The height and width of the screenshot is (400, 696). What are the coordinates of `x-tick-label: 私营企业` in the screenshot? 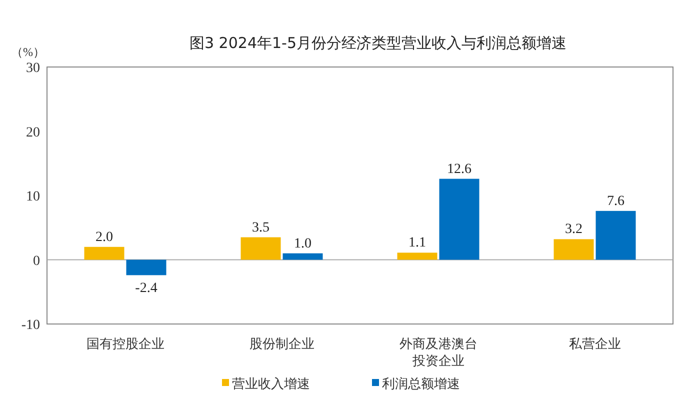 It's located at (594, 343).